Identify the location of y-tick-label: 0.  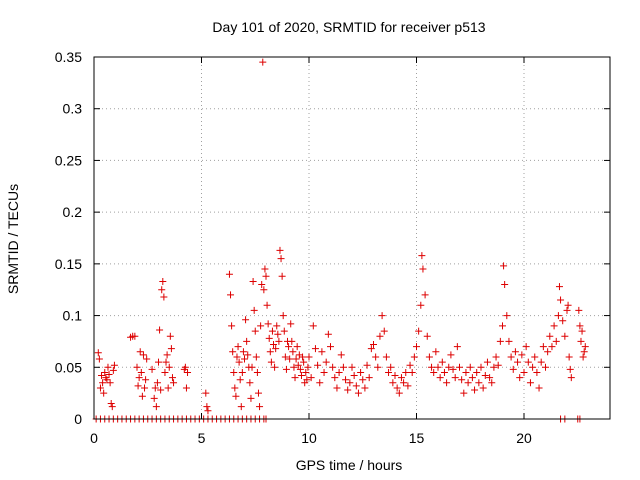
(78, 419).